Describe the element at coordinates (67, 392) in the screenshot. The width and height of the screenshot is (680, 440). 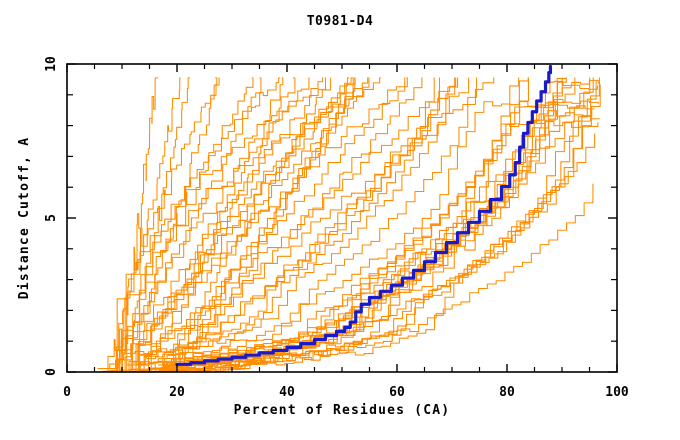
I see `x-tick-label: 0` at that location.